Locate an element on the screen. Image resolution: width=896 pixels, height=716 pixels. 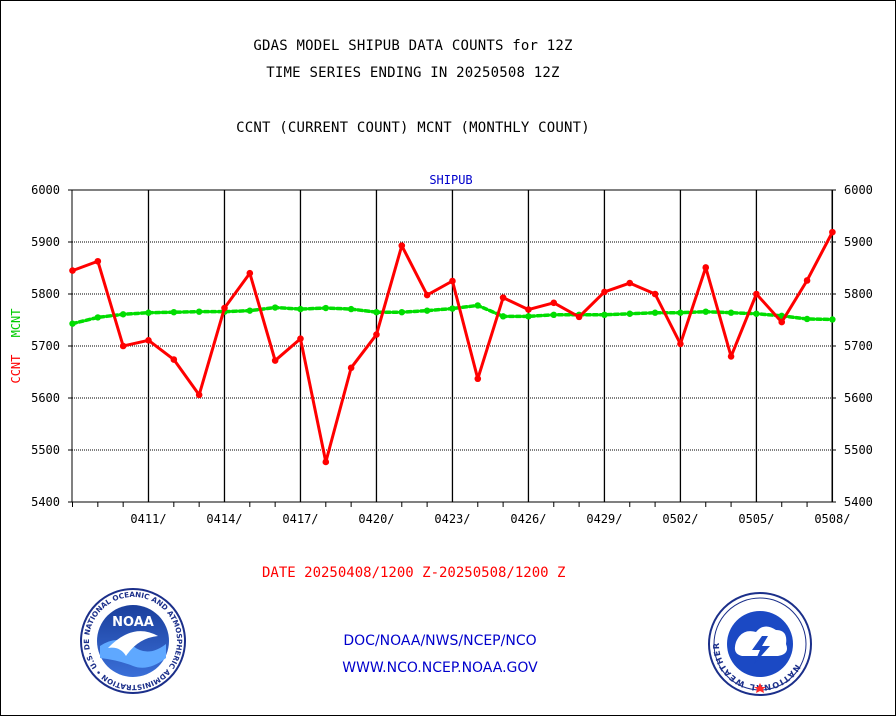
noaa-logo-label: NOAA is located at coordinates (133, 622).